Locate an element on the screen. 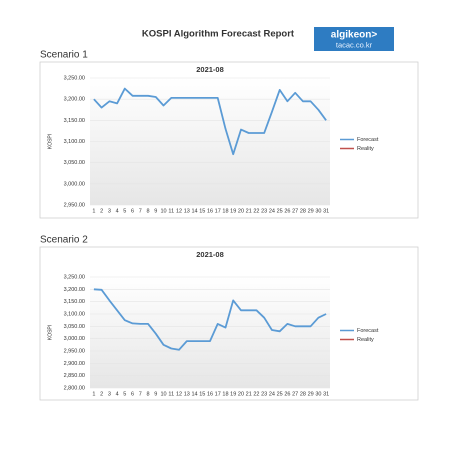  y-tick-label: 2,800.00 is located at coordinates (74, 388).